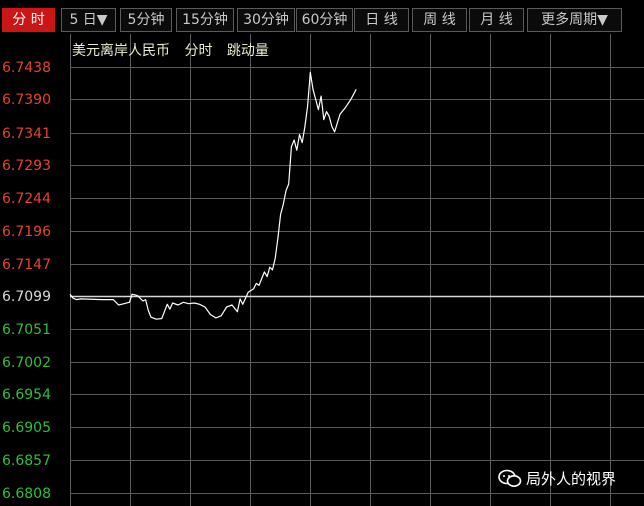  I want to click on tab-intraday: 分 时, so click(28, 20).